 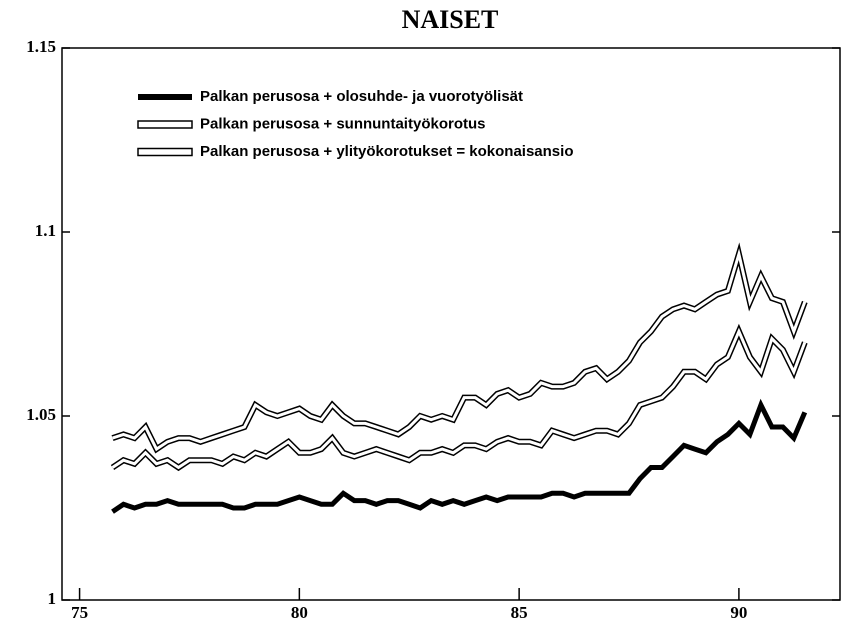 What do you see at coordinates (79, 612) in the screenshot?
I see `x-tick-label: 75` at bounding box center [79, 612].